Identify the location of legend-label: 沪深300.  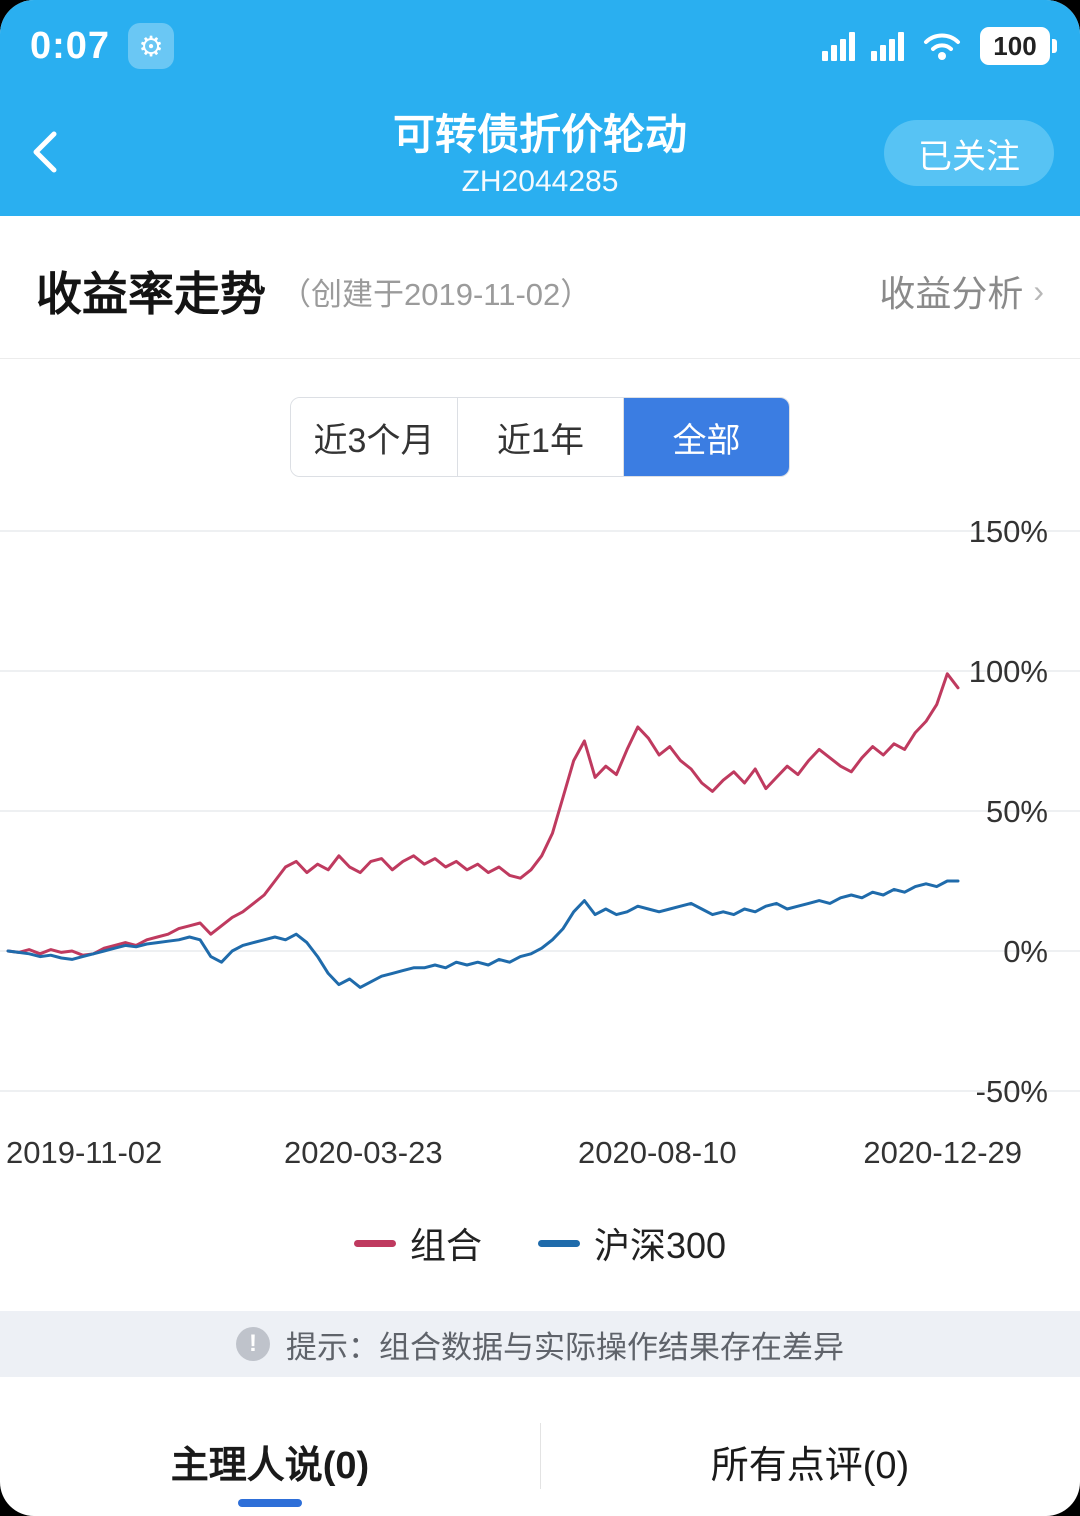
(660, 1245).